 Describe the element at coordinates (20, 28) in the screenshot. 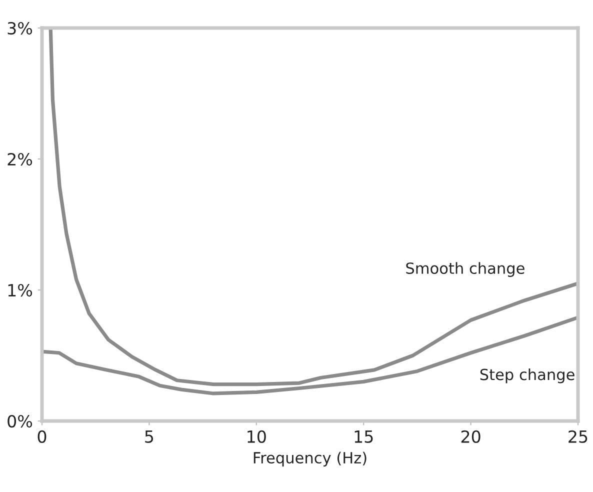

I see `y-tick-label: 3%` at that location.